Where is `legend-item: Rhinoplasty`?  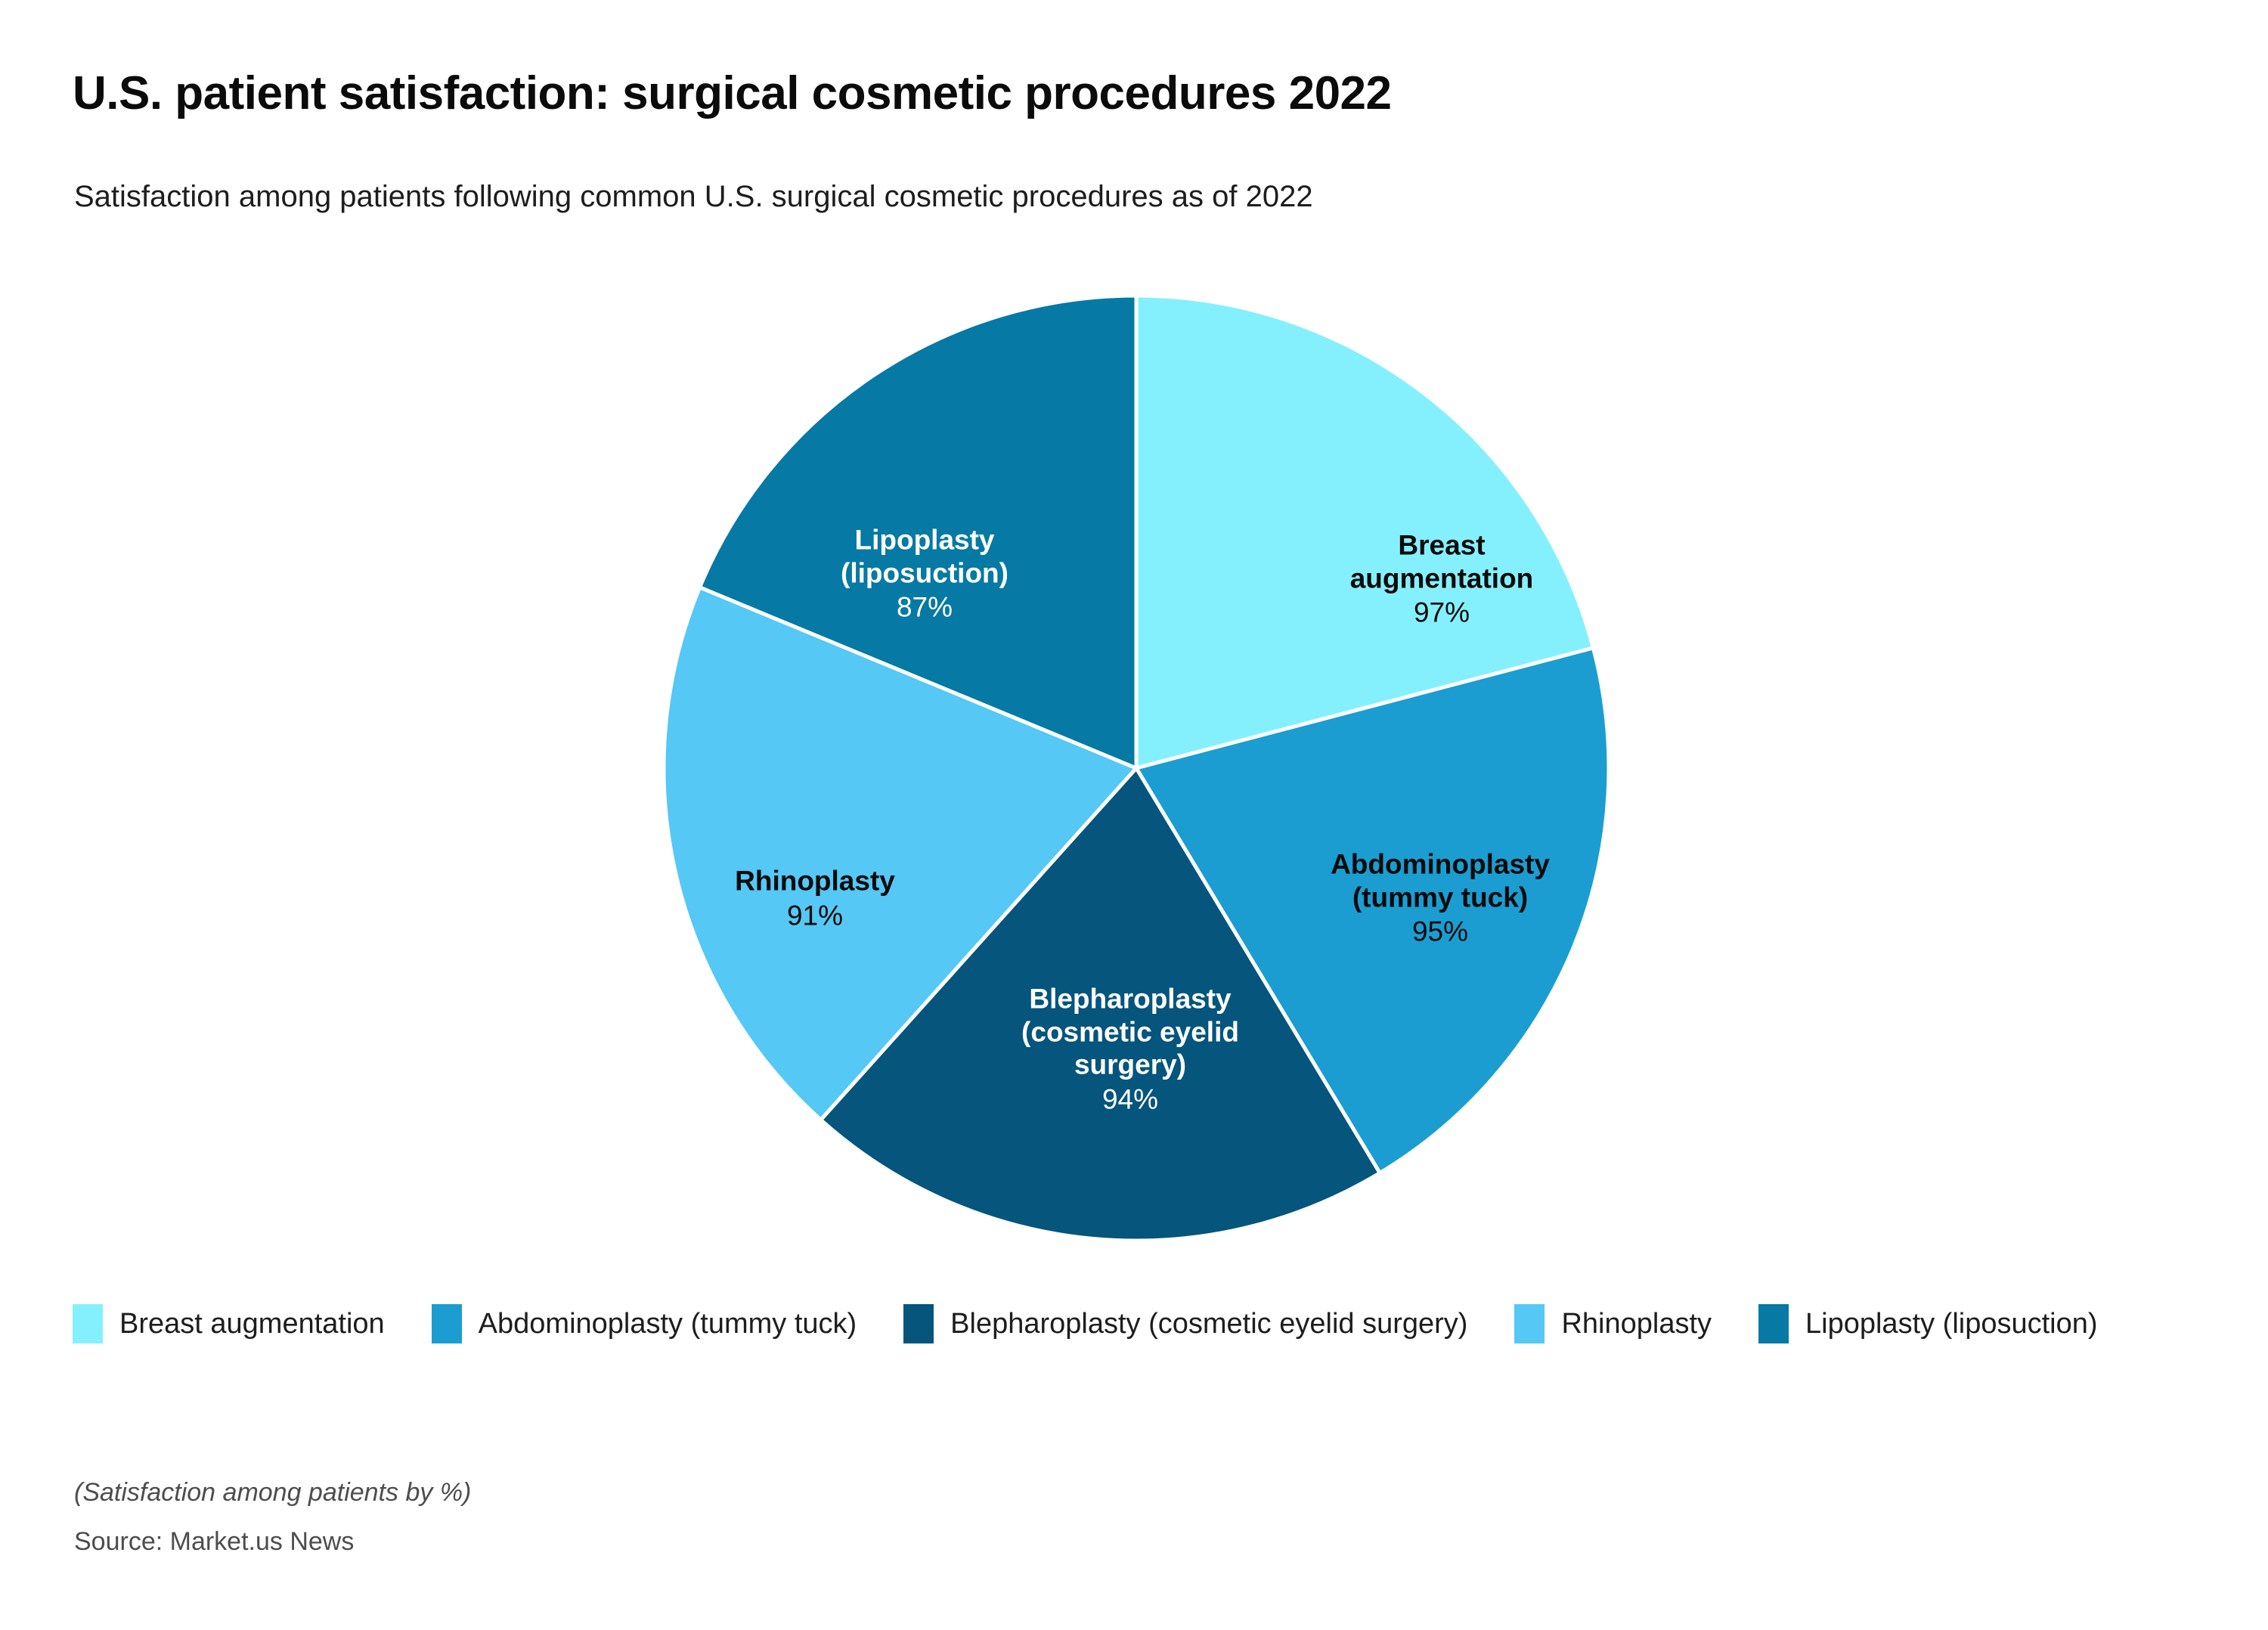 legend-item: Rhinoplasty is located at coordinates (1613, 1324).